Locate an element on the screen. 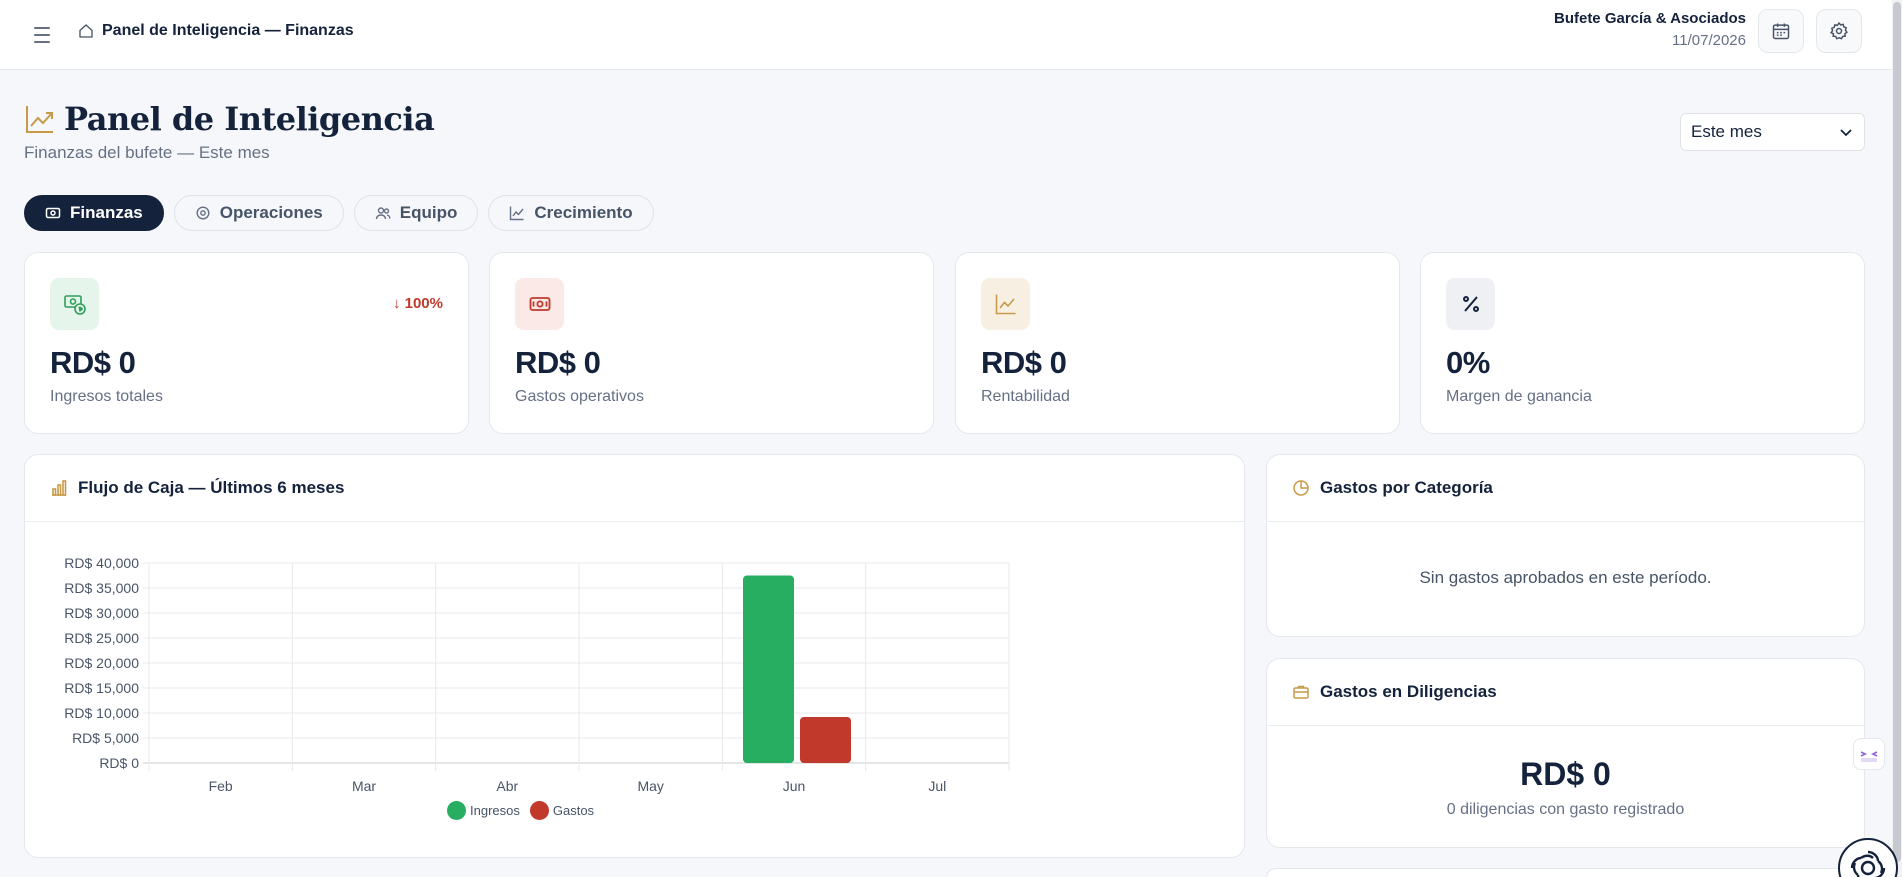  current-date: 11/07/2026 is located at coordinates (1709, 40).